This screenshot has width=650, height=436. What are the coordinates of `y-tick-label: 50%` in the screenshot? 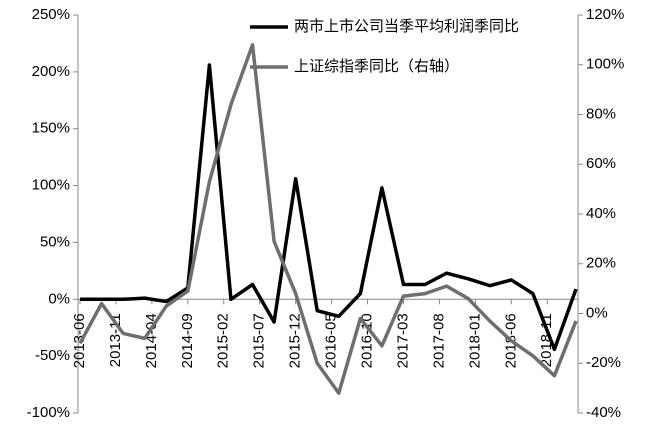 It's located at (55, 241).